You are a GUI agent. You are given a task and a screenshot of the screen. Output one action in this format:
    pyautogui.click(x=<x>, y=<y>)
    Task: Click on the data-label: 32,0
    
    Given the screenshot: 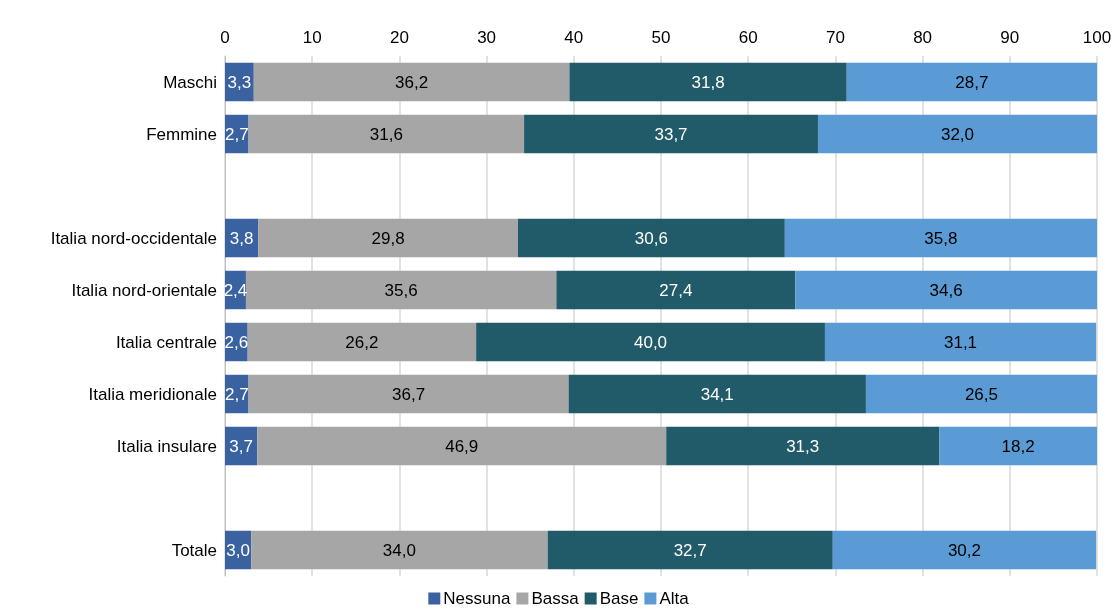 What is the action you would take?
    pyautogui.click(x=957, y=134)
    